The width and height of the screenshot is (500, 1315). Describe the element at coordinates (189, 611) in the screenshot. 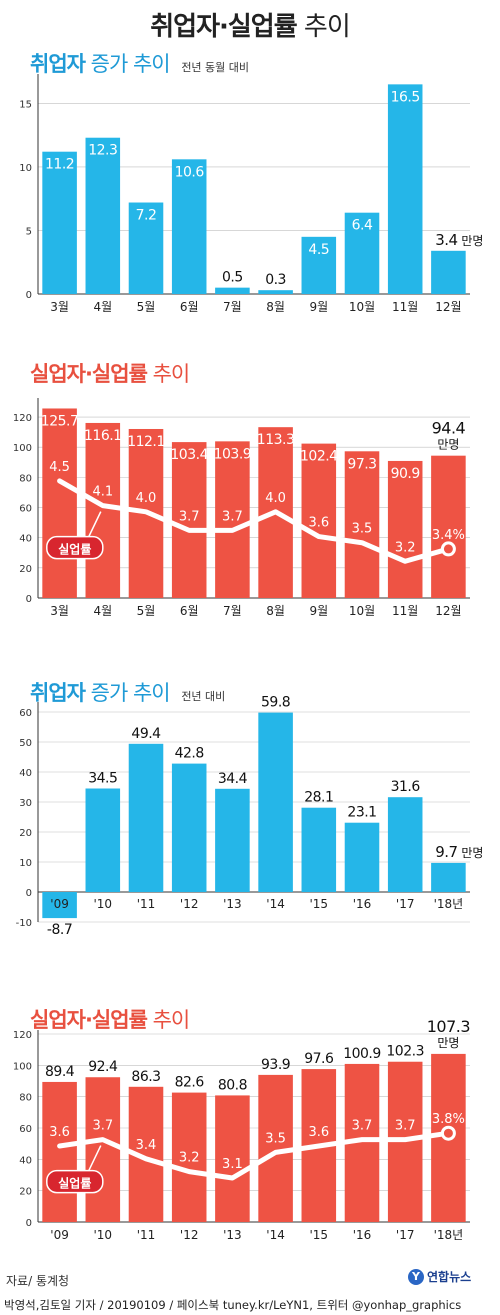

I see `x-tick-label: 6월` at that location.